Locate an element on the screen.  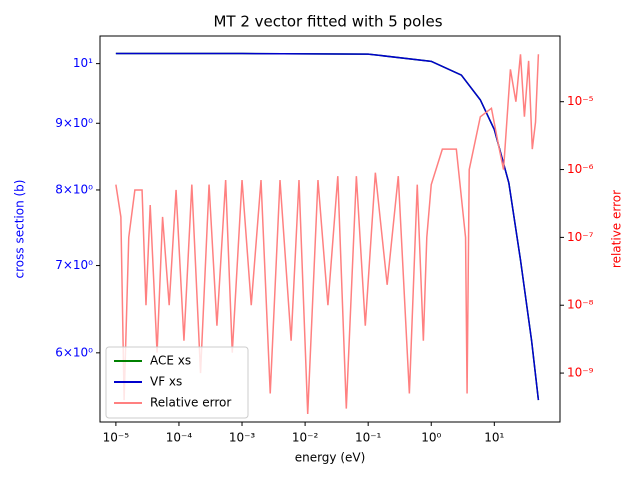
x-tick-label: 10⁻⁴ is located at coordinates (179, 438).